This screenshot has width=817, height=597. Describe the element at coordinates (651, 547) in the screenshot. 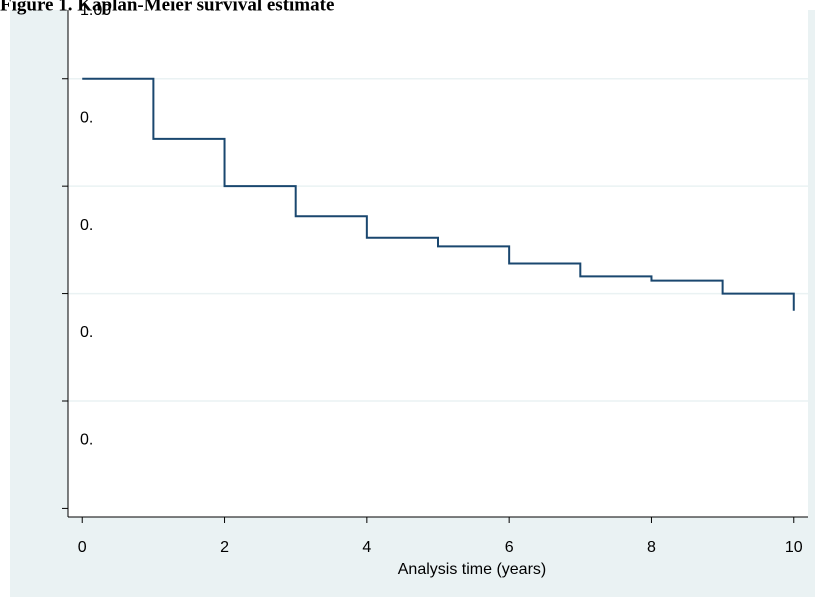

I see `x-tick-label: 8` at that location.